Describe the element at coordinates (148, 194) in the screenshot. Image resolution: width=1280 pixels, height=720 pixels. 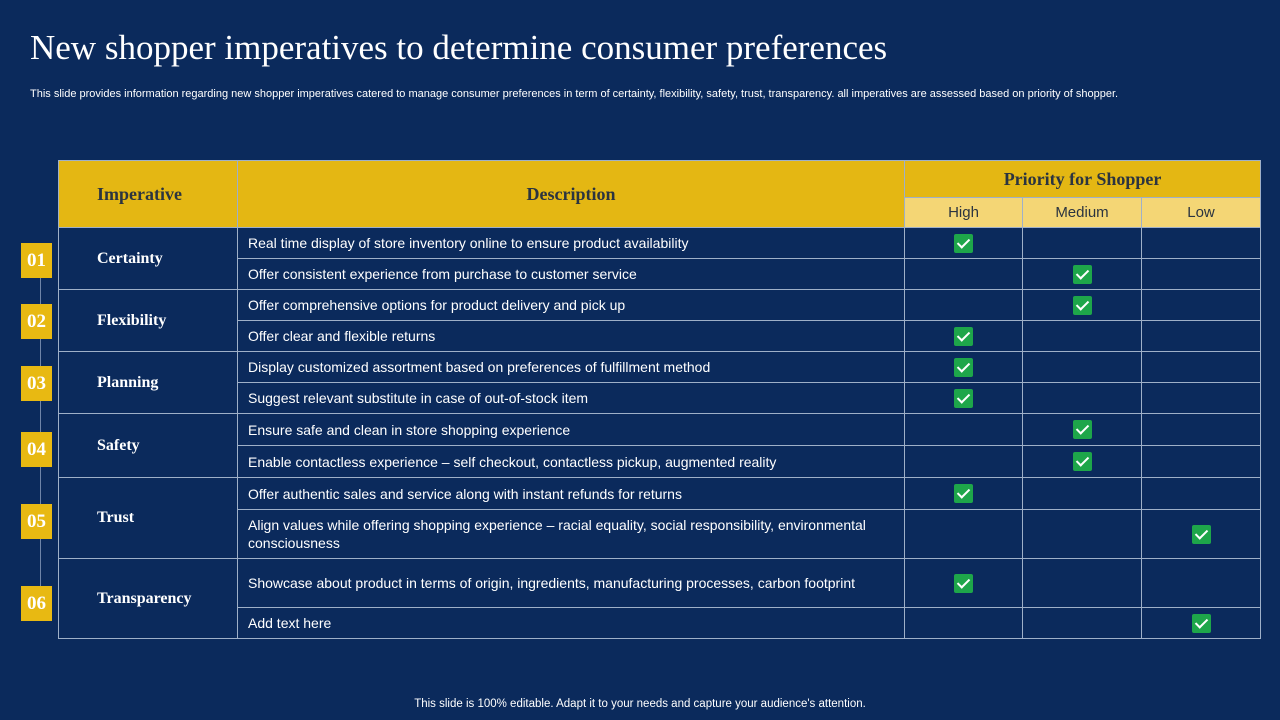
I see `header-imperative: Imperative` at that location.